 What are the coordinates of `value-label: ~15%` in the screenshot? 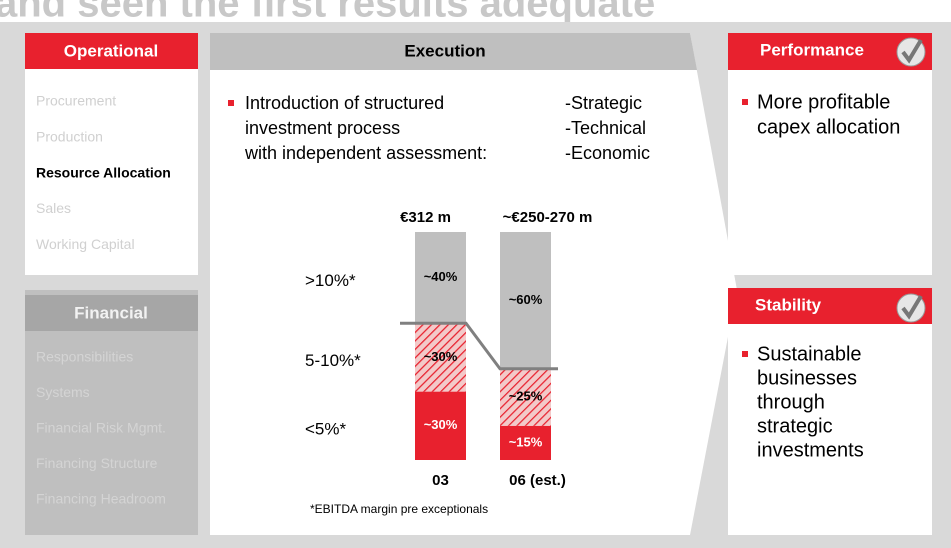 It's located at (526, 441).